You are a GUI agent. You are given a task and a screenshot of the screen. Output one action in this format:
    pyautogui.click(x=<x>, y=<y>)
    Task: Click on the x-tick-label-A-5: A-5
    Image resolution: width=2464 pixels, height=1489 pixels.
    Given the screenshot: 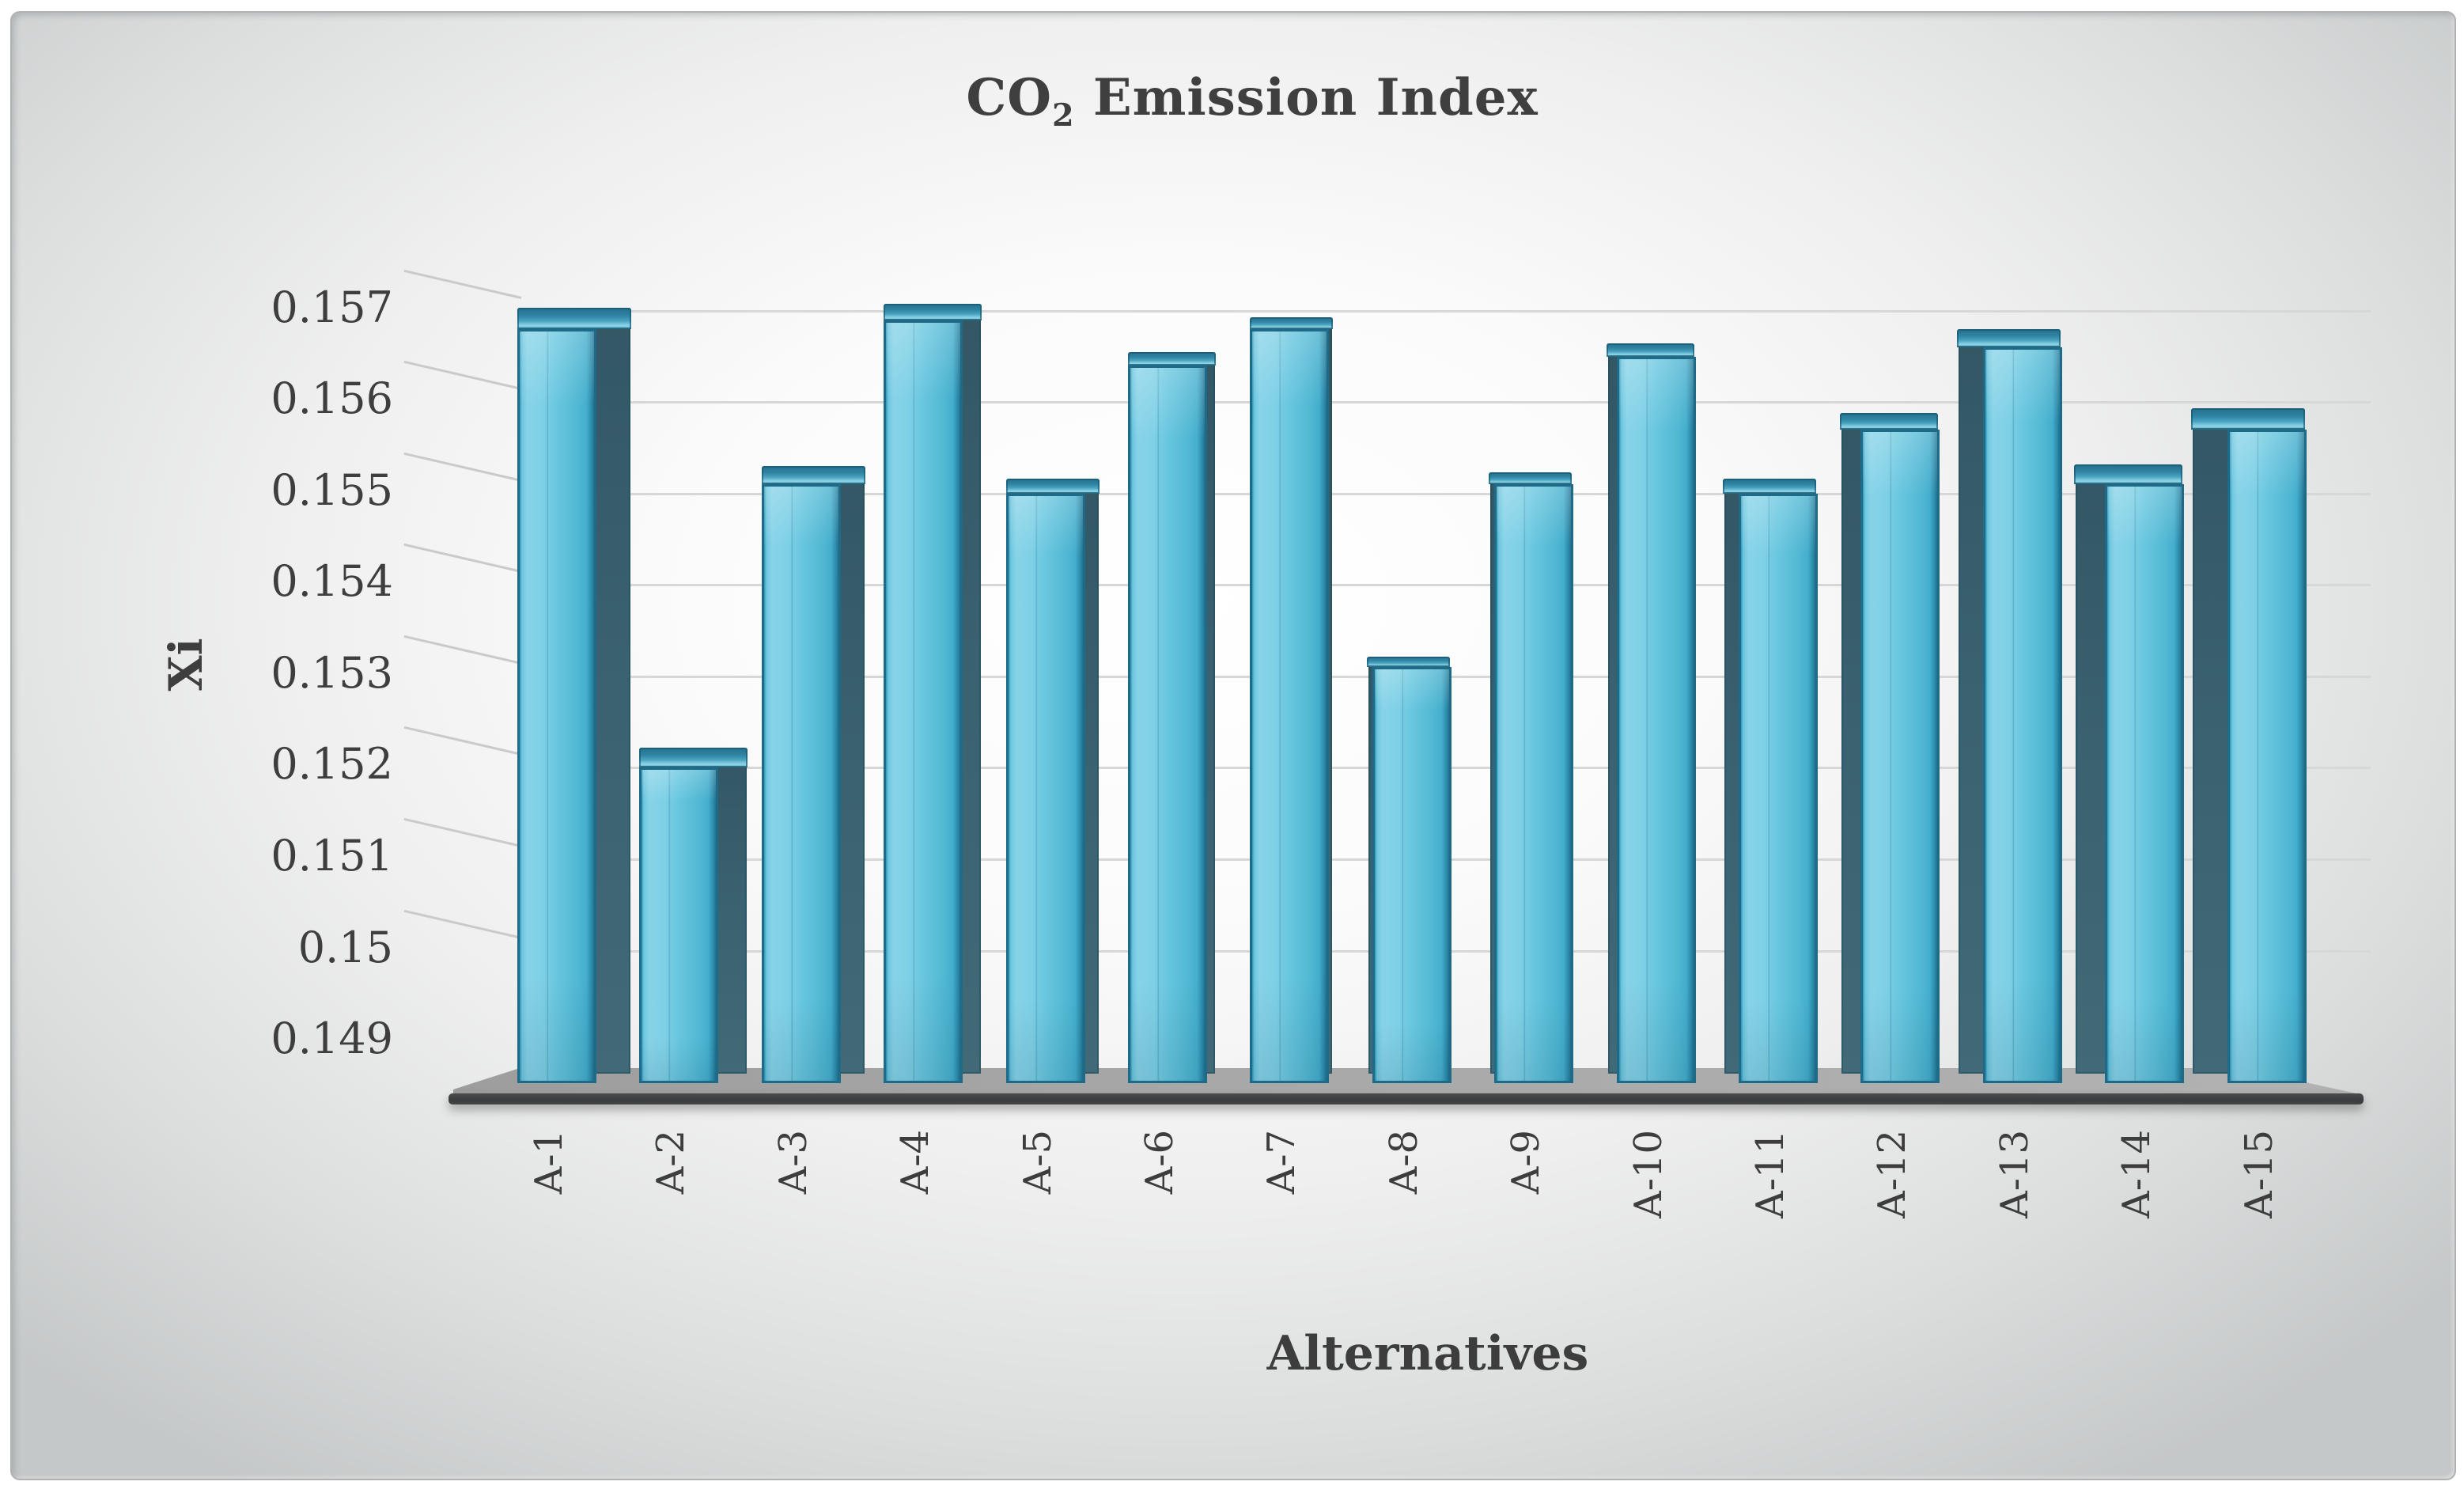 What is the action you would take?
    pyautogui.click(x=1038, y=1162)
    